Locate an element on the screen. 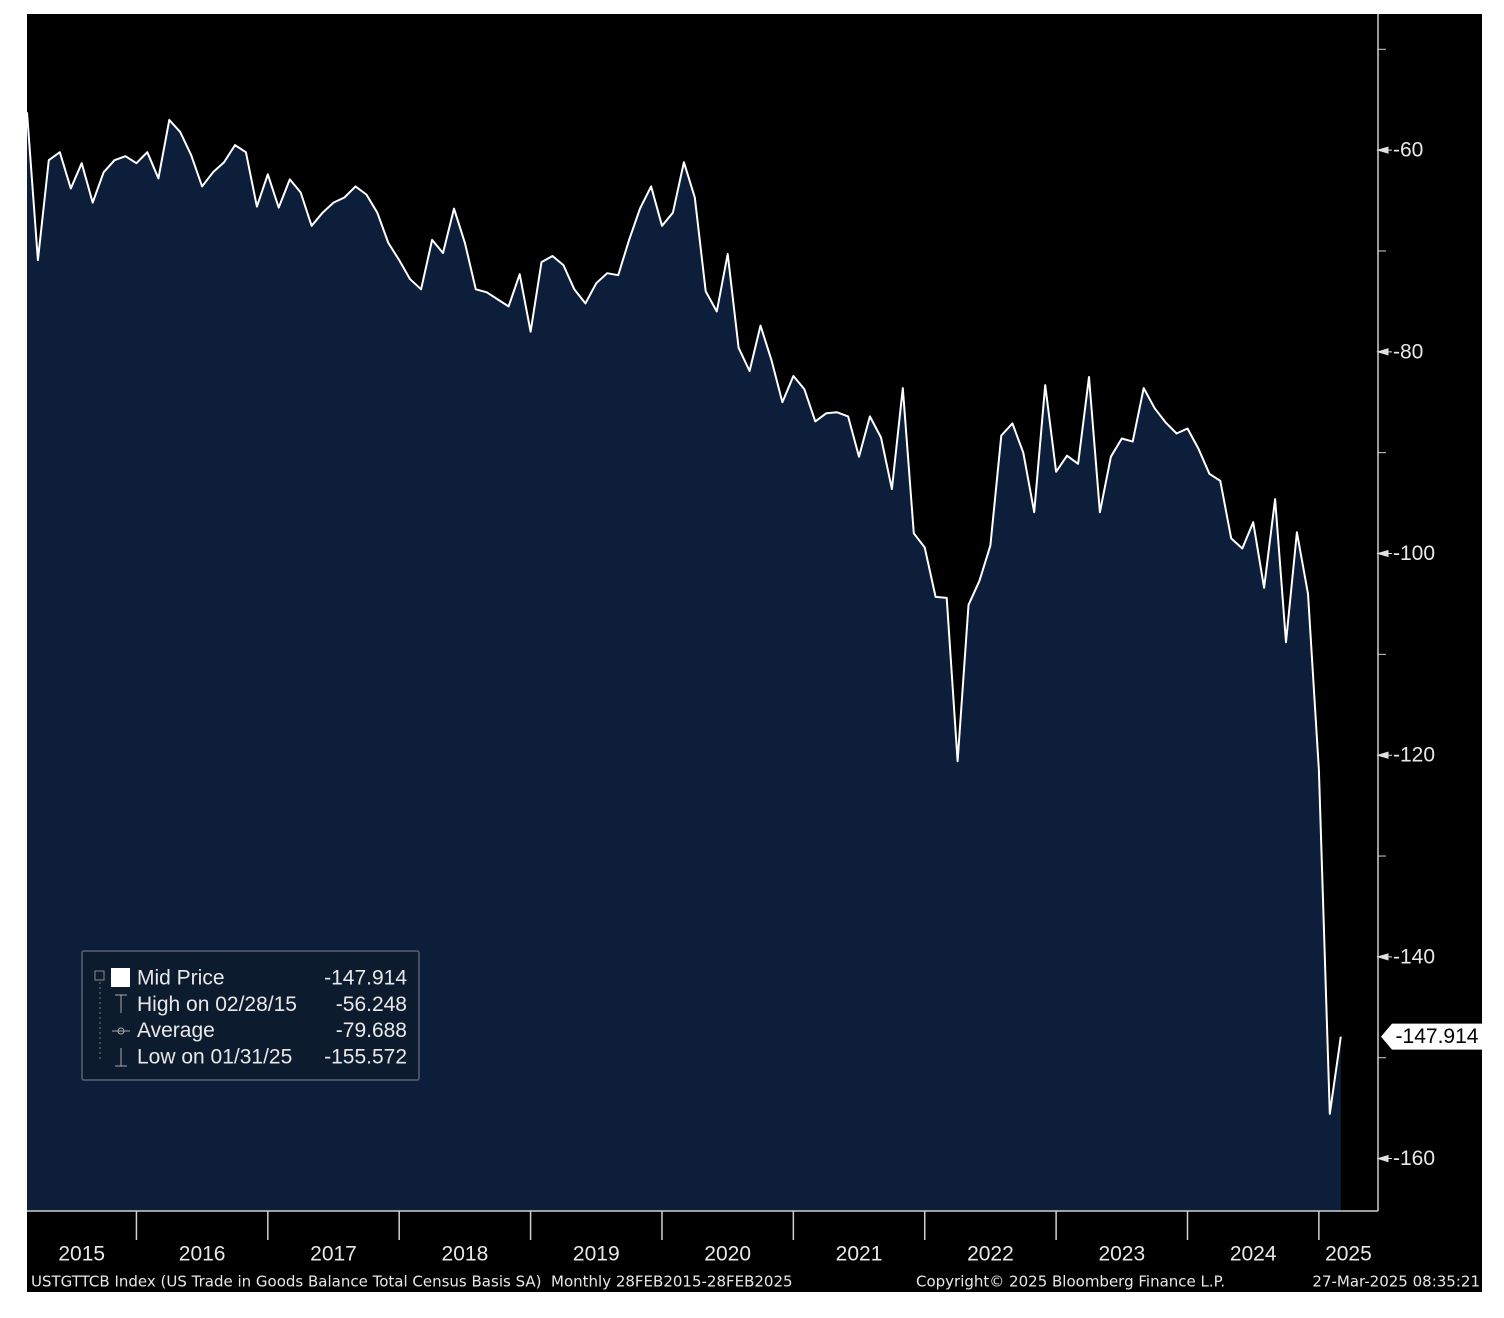  legend-value: -56.248 is located at coordinates (371, 1004).